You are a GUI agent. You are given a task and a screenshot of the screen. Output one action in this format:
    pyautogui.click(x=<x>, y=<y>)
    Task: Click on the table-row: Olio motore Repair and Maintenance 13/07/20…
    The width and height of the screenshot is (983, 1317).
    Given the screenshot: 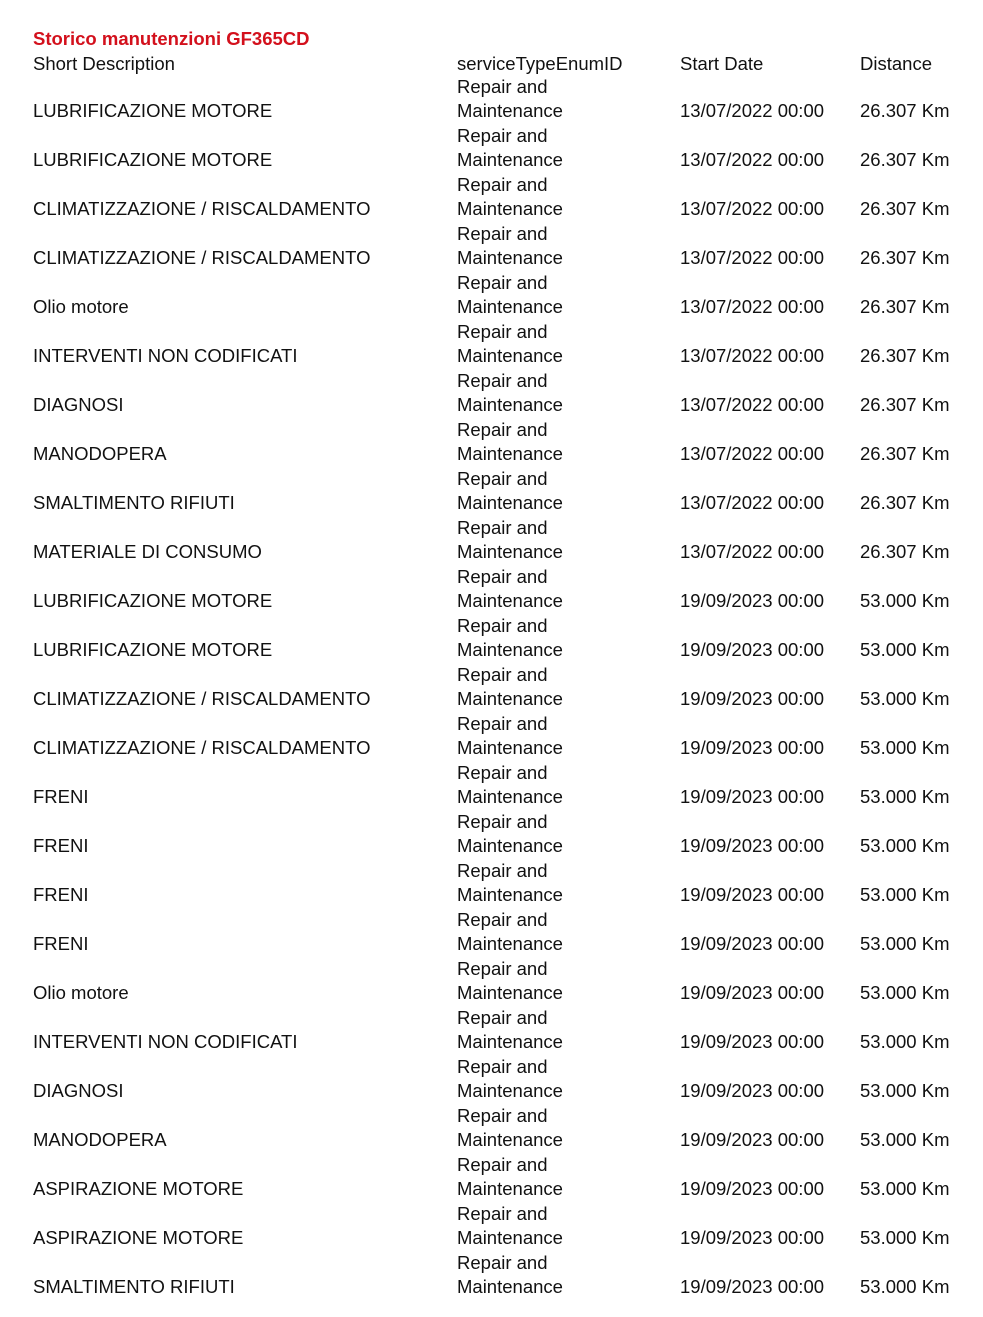 What is the action you would take?
    pyautogui.click(x=506, y=295)
    